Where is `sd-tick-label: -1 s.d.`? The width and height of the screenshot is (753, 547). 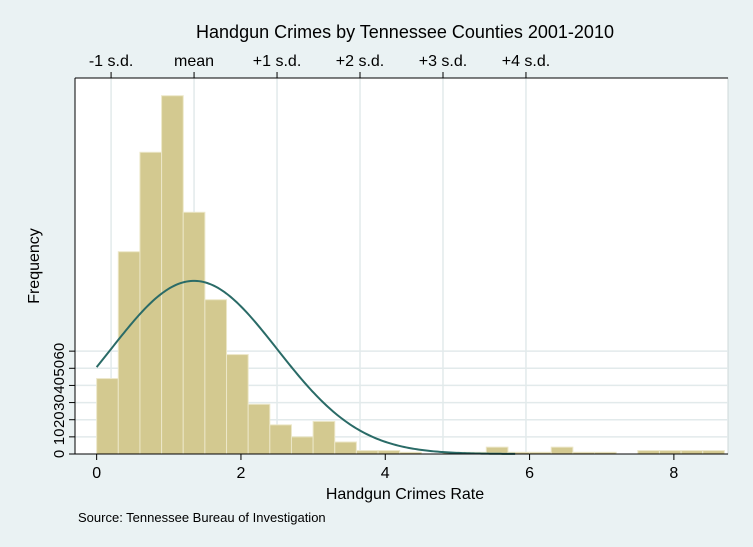
sd-tick-label: -1 s.d. is located at coordinates (111, 61).